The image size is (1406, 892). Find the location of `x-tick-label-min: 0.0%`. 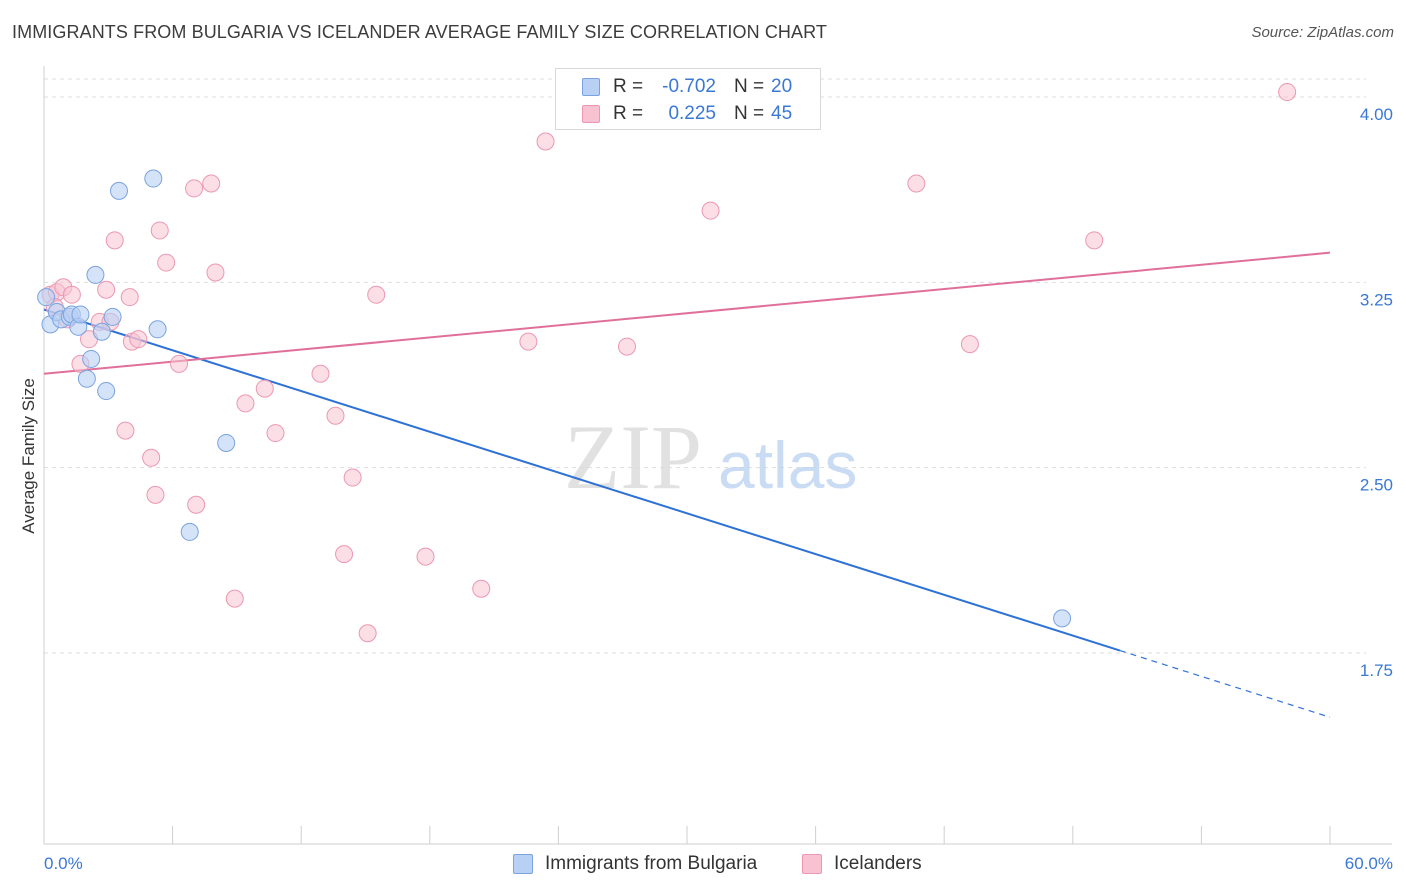

x-tick-label-min: 0.0% is located at coordinates (63, 863).